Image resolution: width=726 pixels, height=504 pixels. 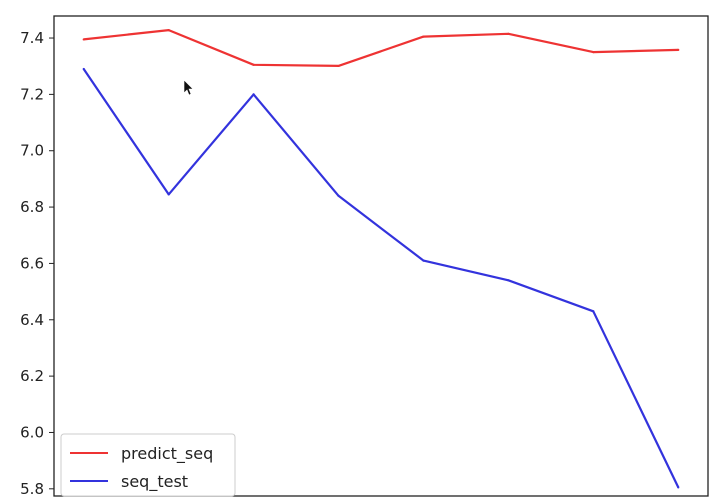 I want to click on legend-label-seq-test: seq_test, so click(x=154, y=482).